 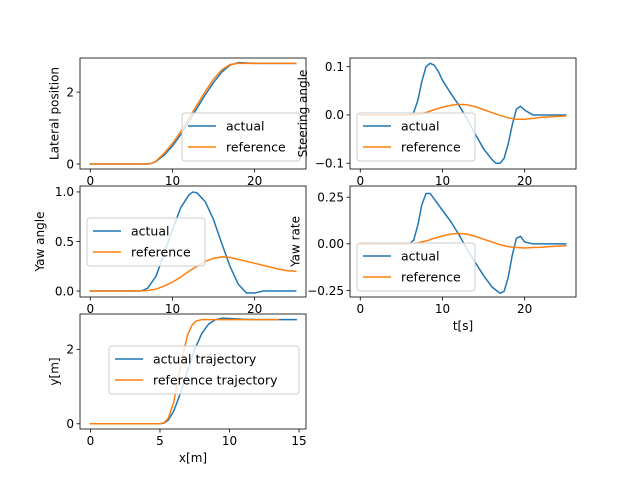 I want to click on subplot-yaw: 0 10 20 0.0 0.5 1.0 Yaw angle actual reference, so click(x=170, y=250).